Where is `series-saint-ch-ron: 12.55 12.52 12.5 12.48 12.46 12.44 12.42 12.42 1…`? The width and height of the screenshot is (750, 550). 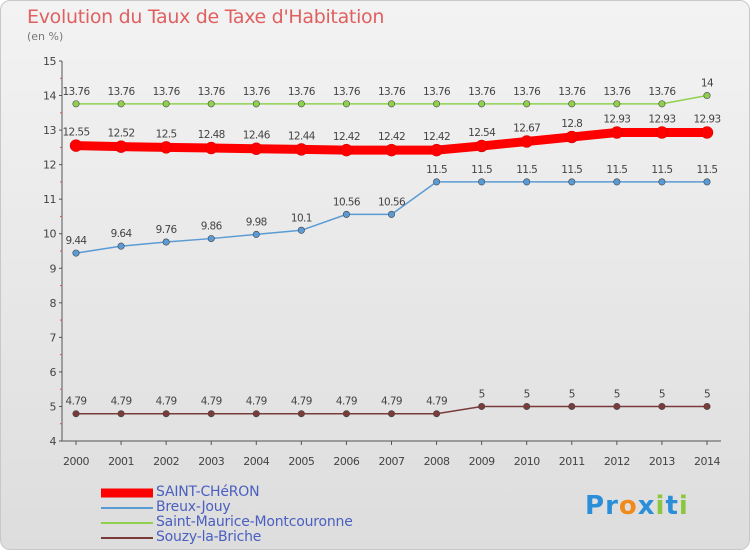
series-saint-ch-ron: 12.55 12.52 12.5 12.48 12.46 12.44 12.42 12.42 1… is located at coordinates (391, 135).